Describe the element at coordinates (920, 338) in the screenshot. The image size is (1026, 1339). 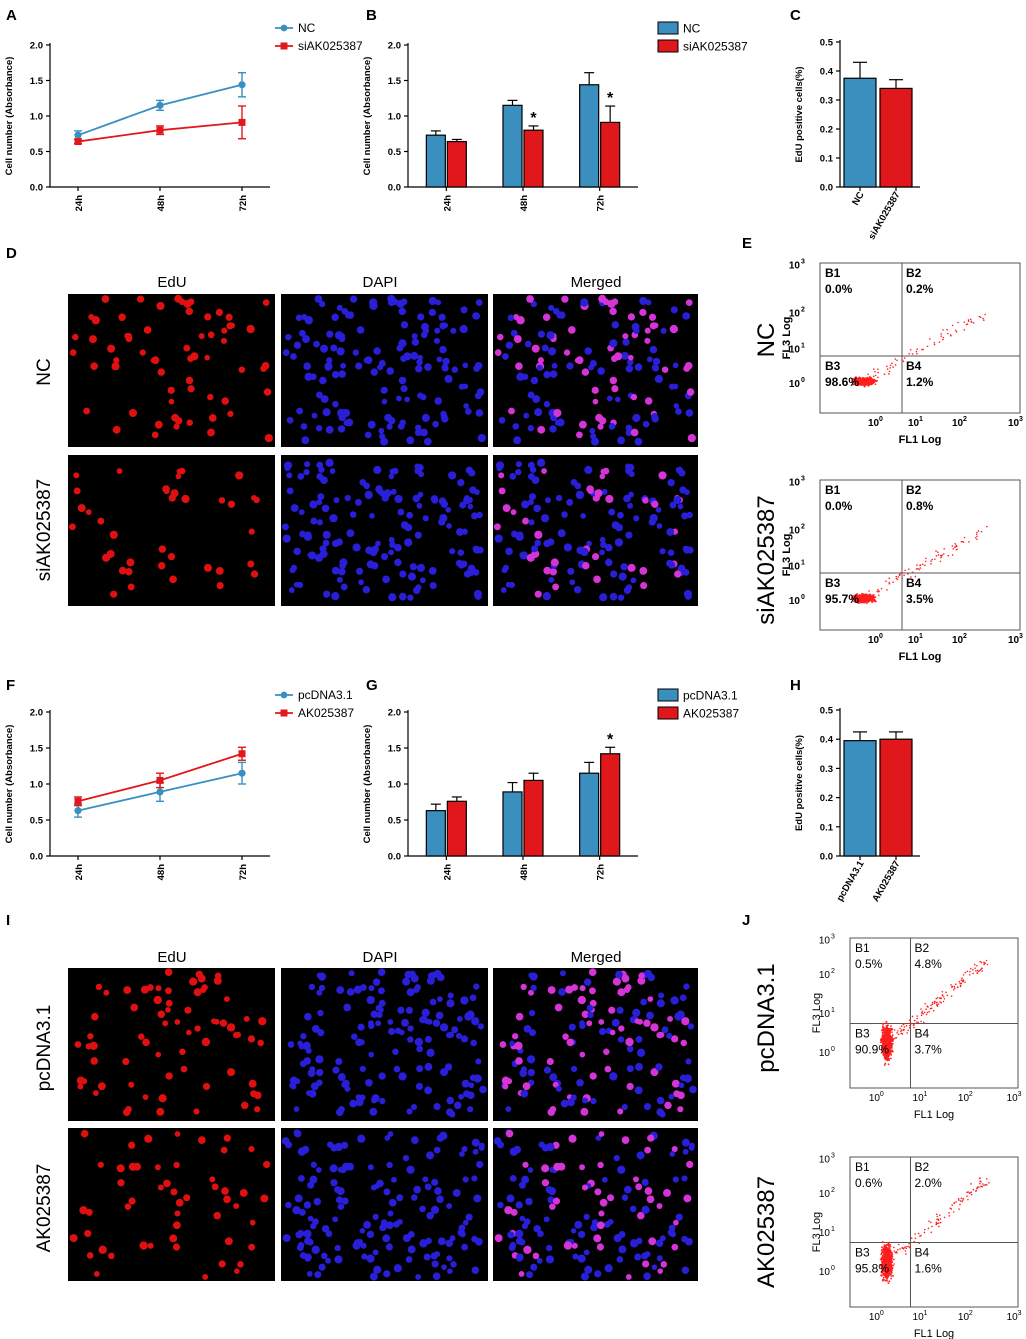
I see `flow-e-nc-frame` at that location.